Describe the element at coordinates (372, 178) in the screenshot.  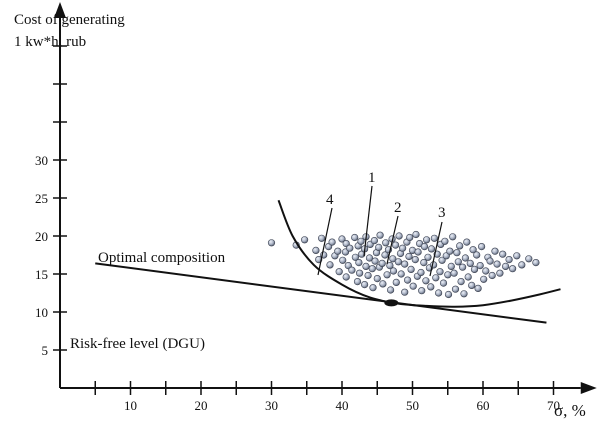
I see `portfolio-label-1: 1` at that location.